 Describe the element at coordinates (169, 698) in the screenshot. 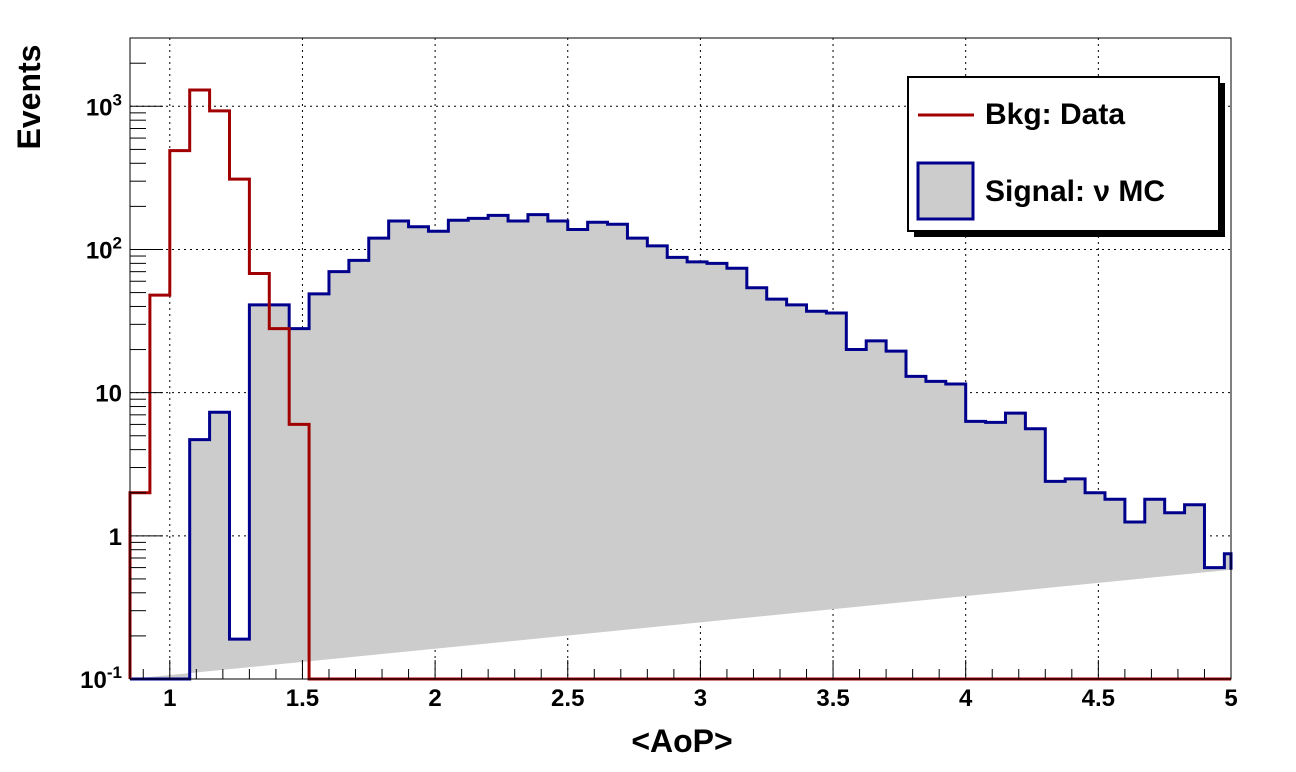

I see `x-tick-label: 1` at that location.